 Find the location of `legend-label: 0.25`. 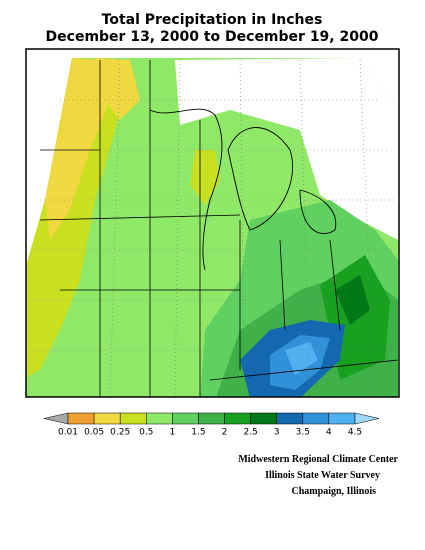

legend-label: 0.25 is located at coordinates (120, 433).